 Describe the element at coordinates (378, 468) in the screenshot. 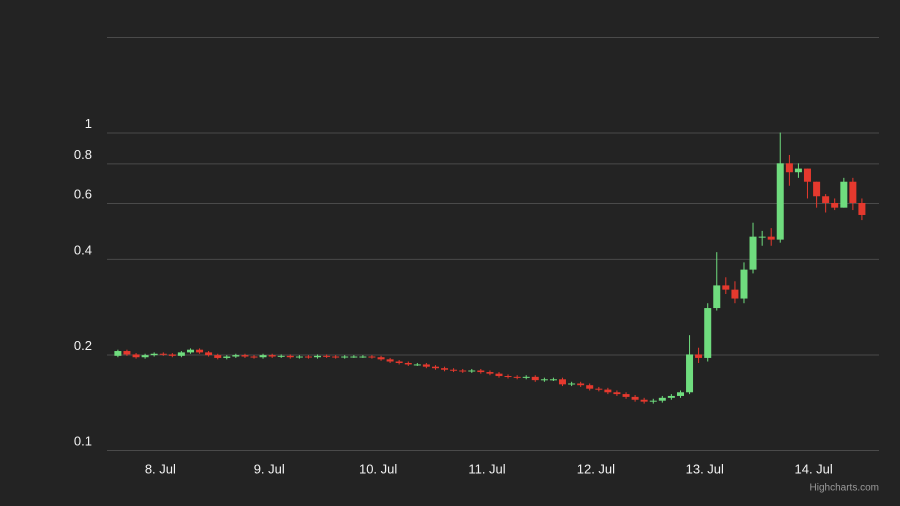

I see `x-tick-label: 10. Jul` at that location.